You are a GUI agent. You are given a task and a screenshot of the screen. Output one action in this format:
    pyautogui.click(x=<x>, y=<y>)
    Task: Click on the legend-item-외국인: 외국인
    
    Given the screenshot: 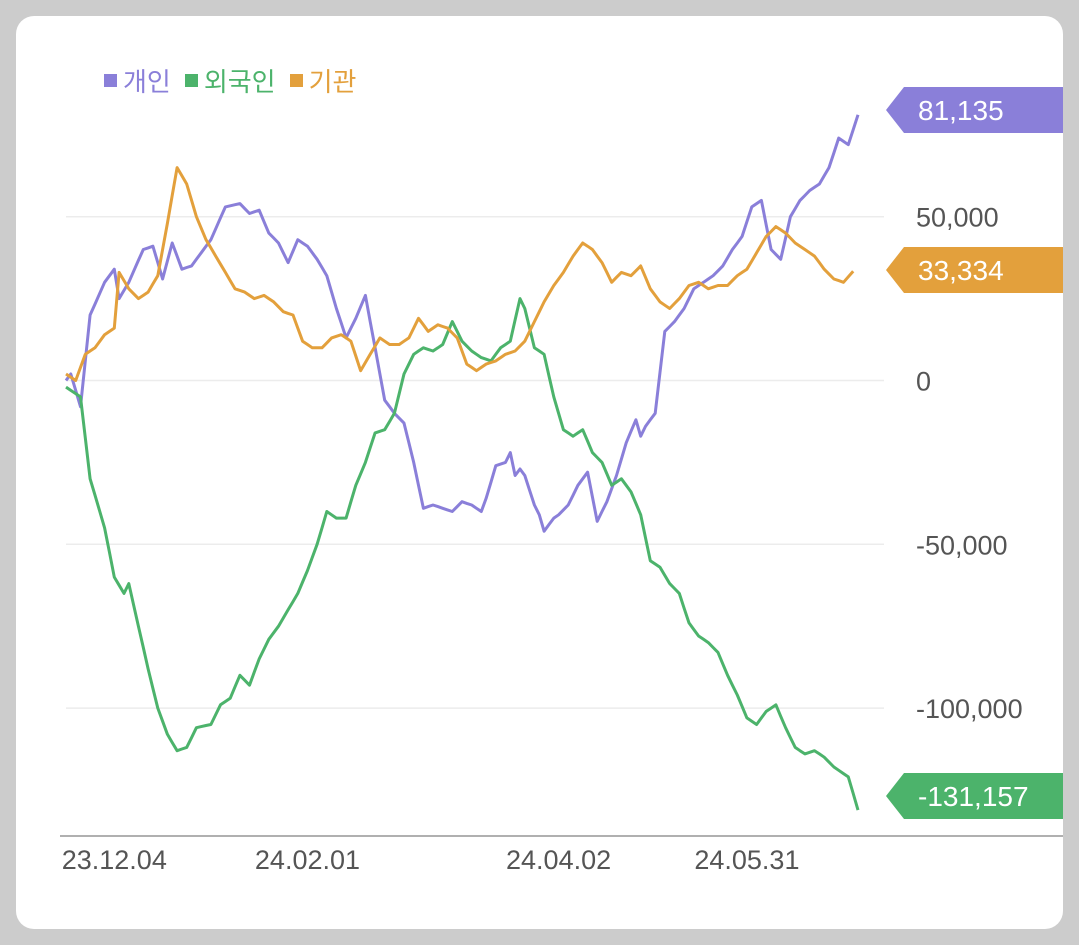 What is the action you would take?
    pyautogui.click(x=230, y=80)
    